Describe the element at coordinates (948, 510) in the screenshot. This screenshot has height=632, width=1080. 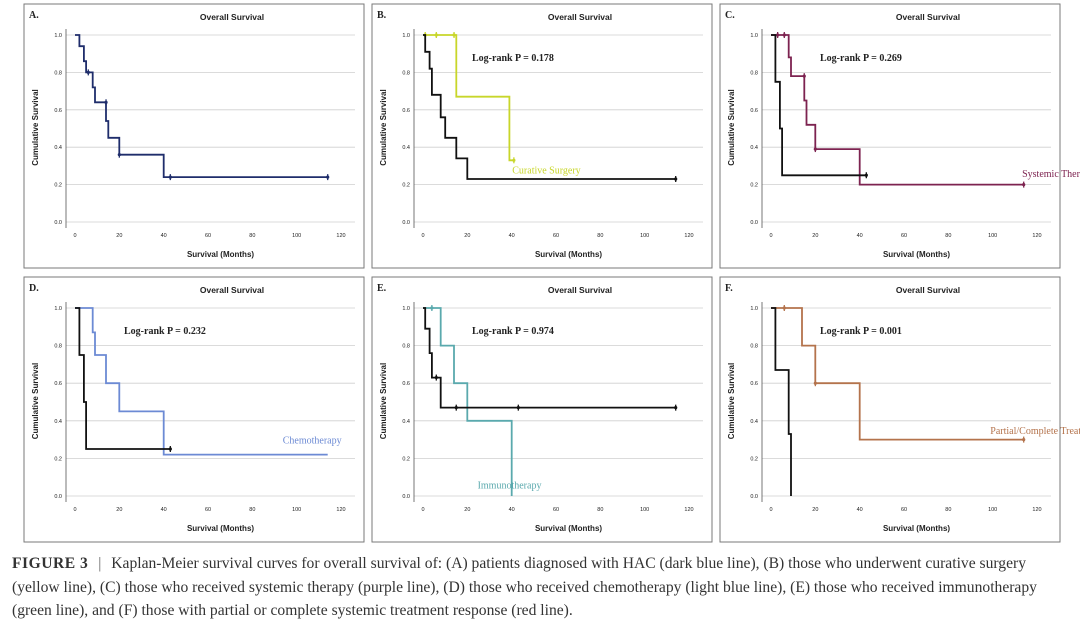
I see `panel-f-xtick-label: 80` at that location.